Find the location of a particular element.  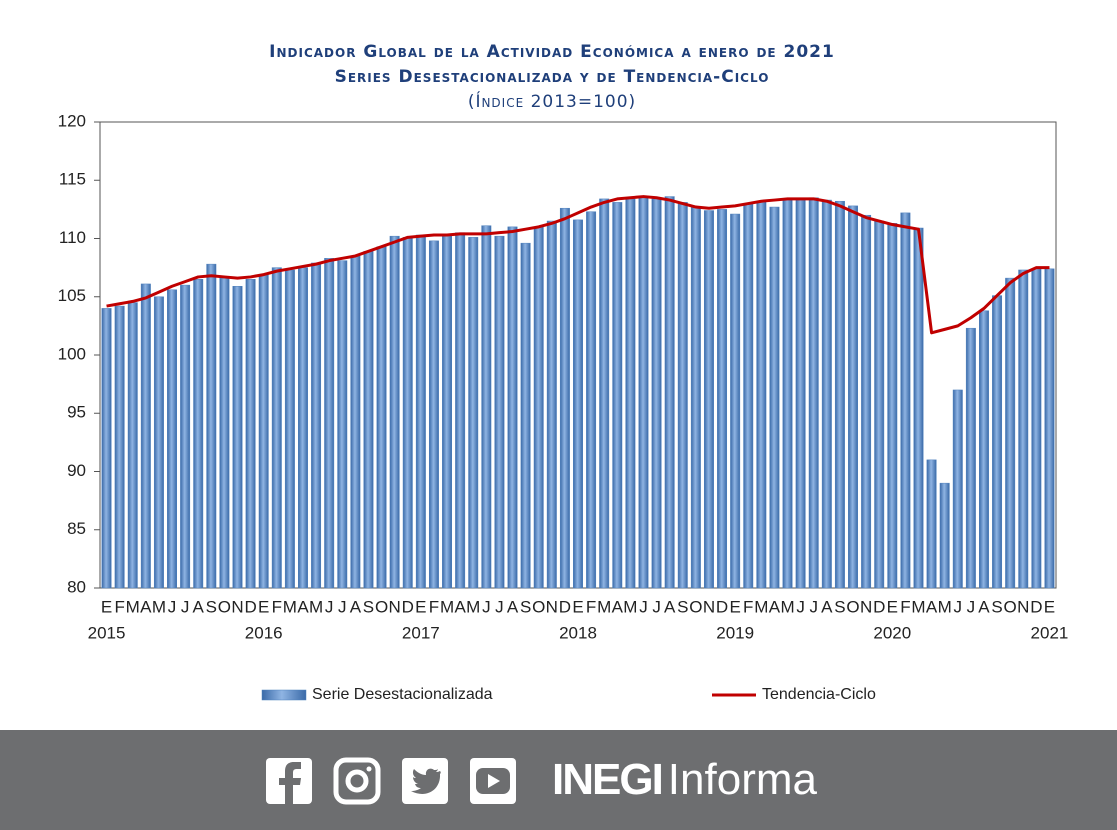

instagram-icon is located at coordinates (357, 781).